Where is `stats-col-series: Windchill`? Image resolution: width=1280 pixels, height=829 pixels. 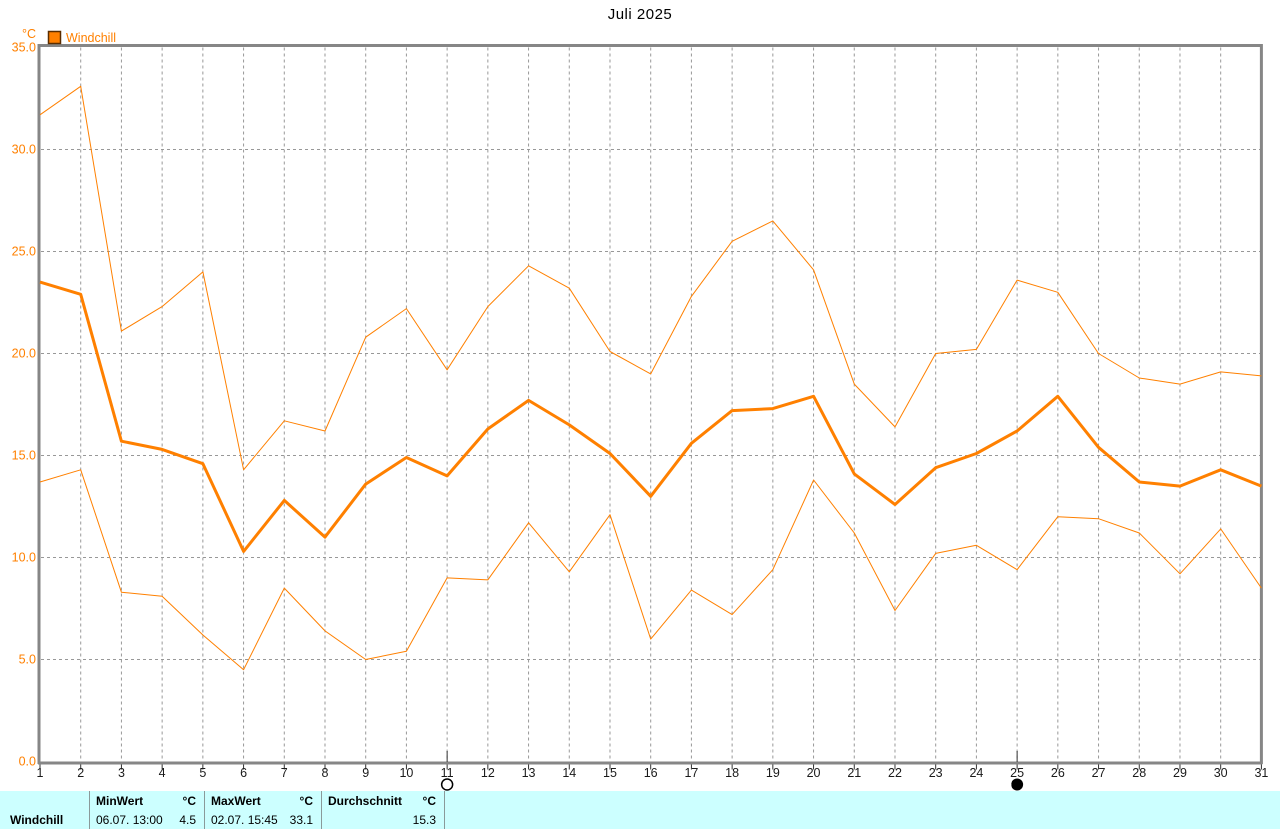
stats-col-series: Windchill is located at coordinates (44, 810).